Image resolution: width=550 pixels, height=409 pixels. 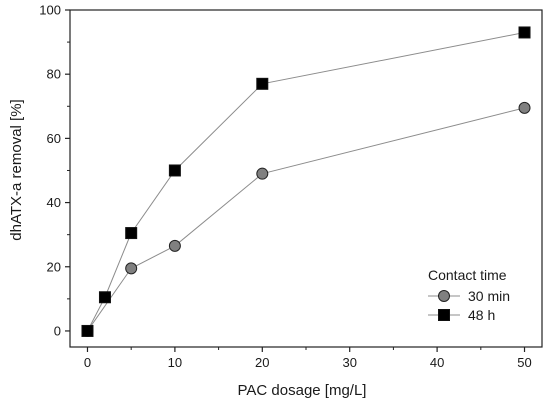 What do you see at coordinates (349, 362) in the screenshot?
I see `x-tick-label: 30` at bounding box center [349, 362].